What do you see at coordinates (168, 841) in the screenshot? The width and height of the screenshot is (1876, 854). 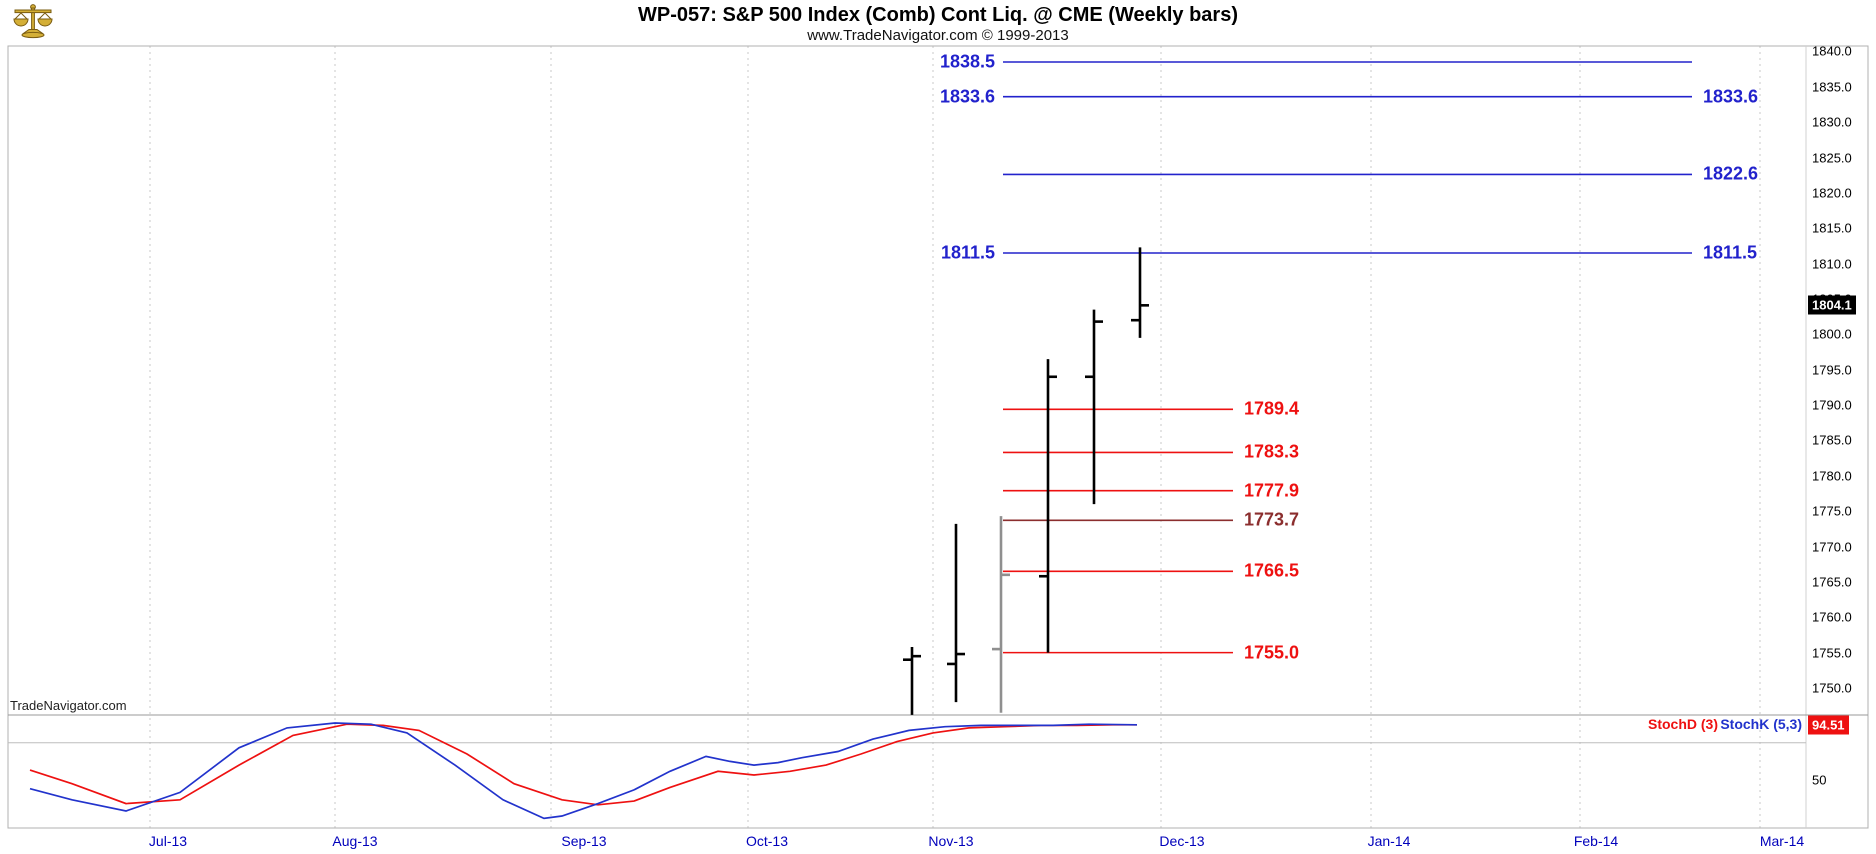 I see `x-axis-month-label: Jul-13` at bounding box center [168, 841].